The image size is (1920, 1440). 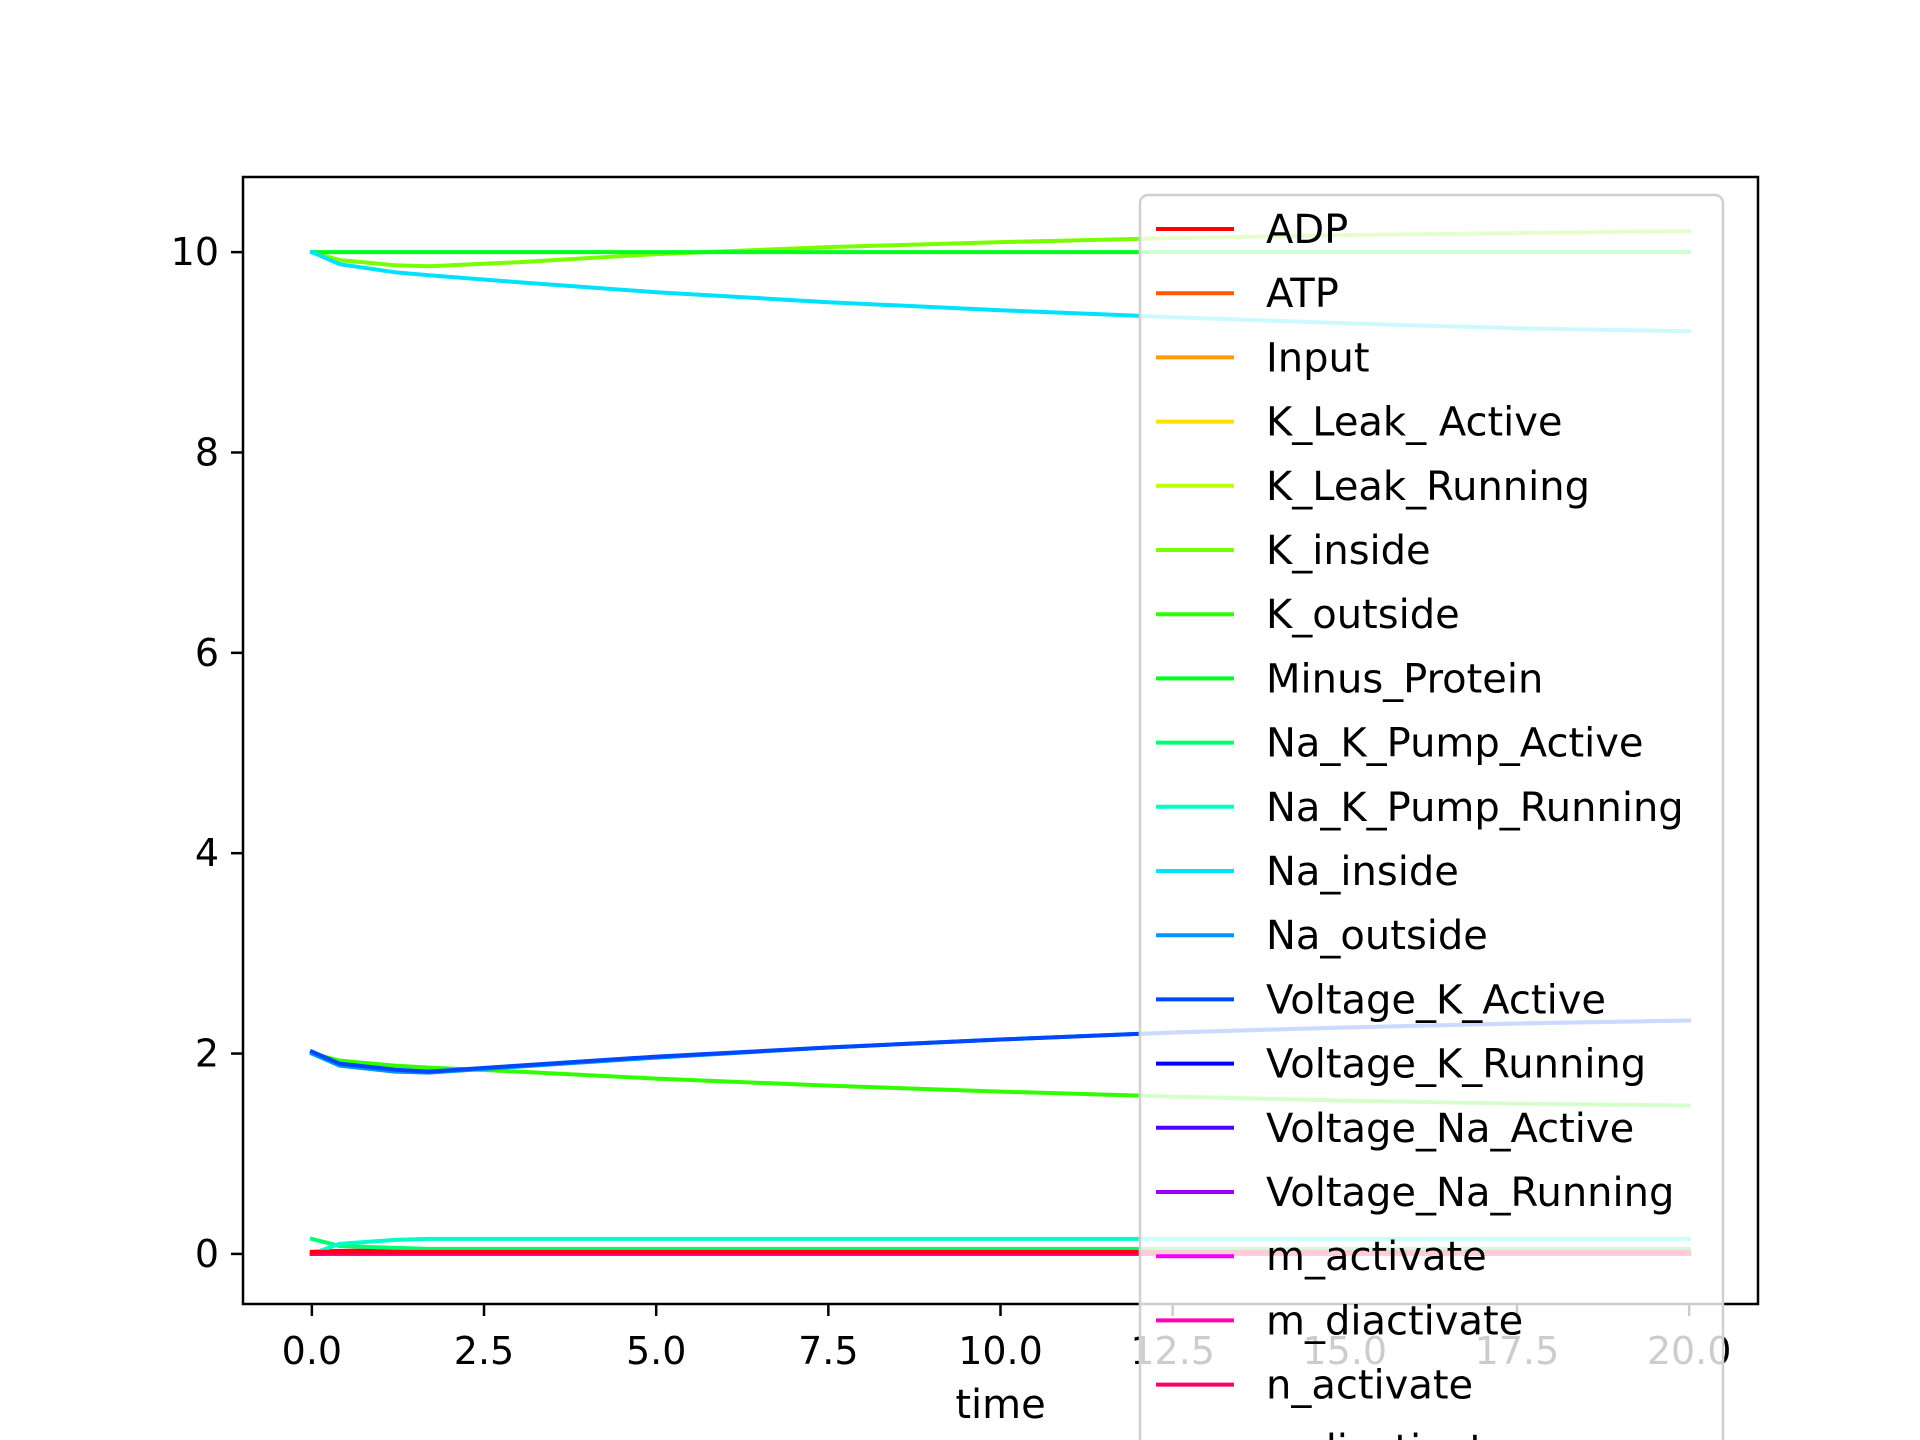 I want to click on legend-label-17: m_diactivate, so click(x=1394, y=1321).